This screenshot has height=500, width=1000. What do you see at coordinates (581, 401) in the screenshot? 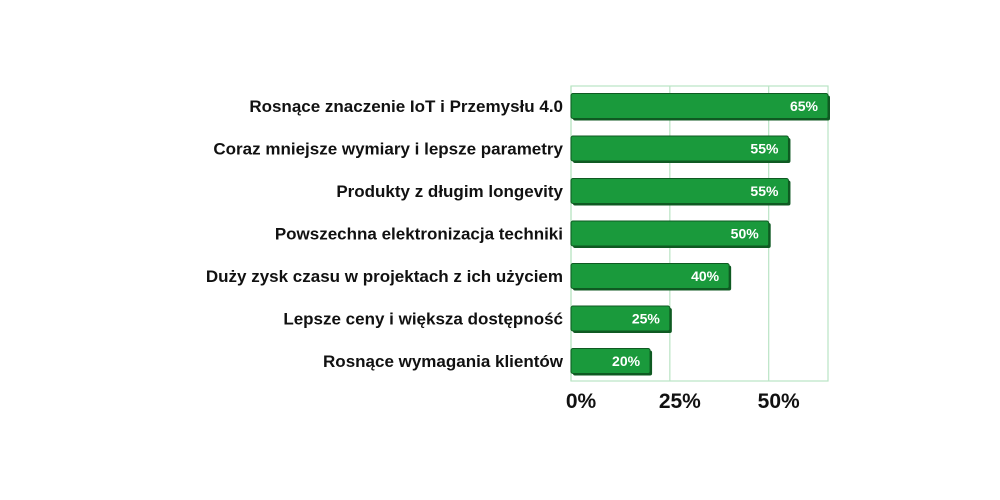
I see `x-tick-label-0: 0%` at bounding box center [581, 401].